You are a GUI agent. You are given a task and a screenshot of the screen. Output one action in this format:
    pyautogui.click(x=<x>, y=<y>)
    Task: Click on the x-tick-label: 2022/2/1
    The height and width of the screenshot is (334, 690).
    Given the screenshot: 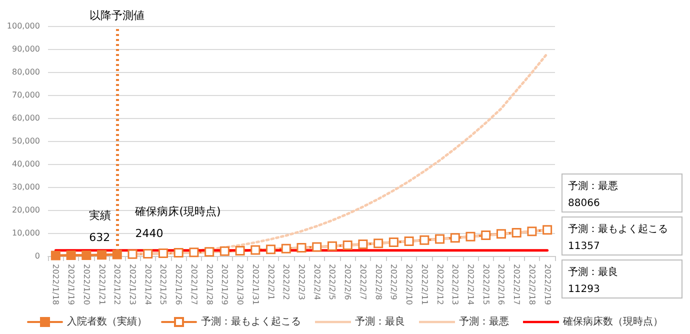 What is the action you would take?
    pyautogui.click(x=271, y=282)
    